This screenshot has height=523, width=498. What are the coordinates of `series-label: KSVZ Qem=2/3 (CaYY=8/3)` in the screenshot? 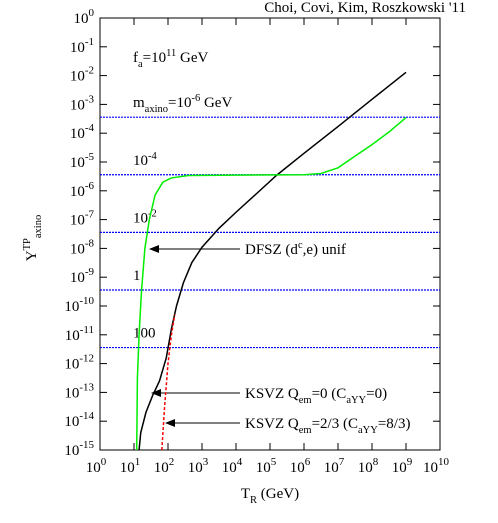 It's located at (327, 426).